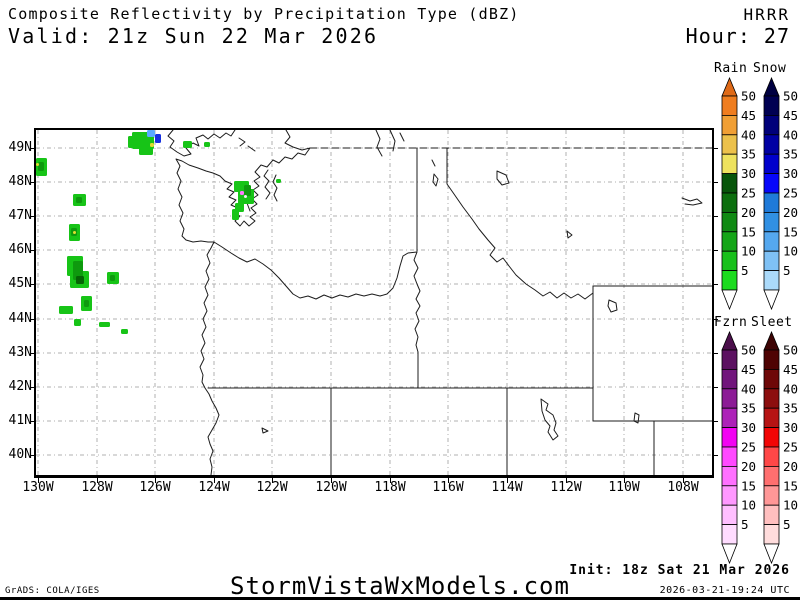 The width and height of the screenshot is (800, 600). What do you see at coordinates (52, 591) in the screenshot?
I see `grads-credit: GrADS: COLA/IGES` at bounding box center [52, 591].